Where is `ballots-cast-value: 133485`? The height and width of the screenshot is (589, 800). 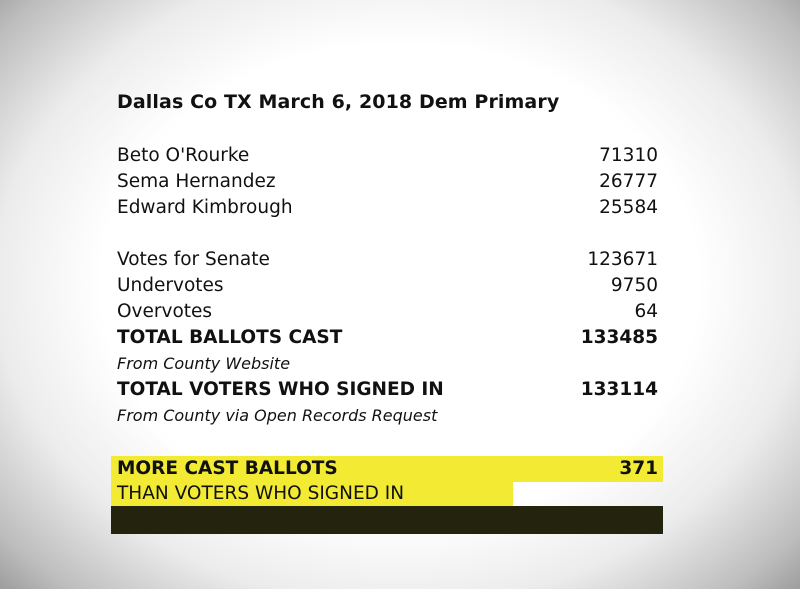 ballots-cast-value: 133485 is located at coordinates (619, 337).